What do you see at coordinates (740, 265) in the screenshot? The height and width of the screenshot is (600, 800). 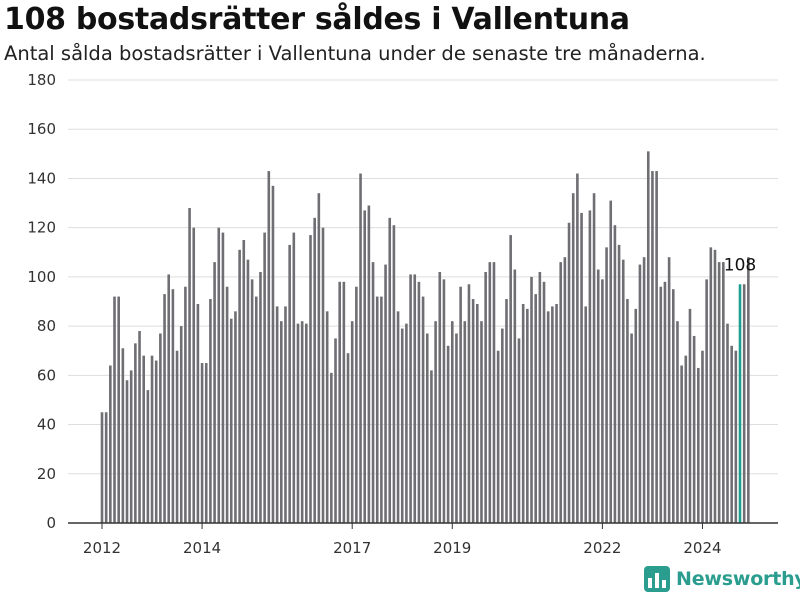 I see `highlight-data-label: 108` at bounding box center [740, 265].